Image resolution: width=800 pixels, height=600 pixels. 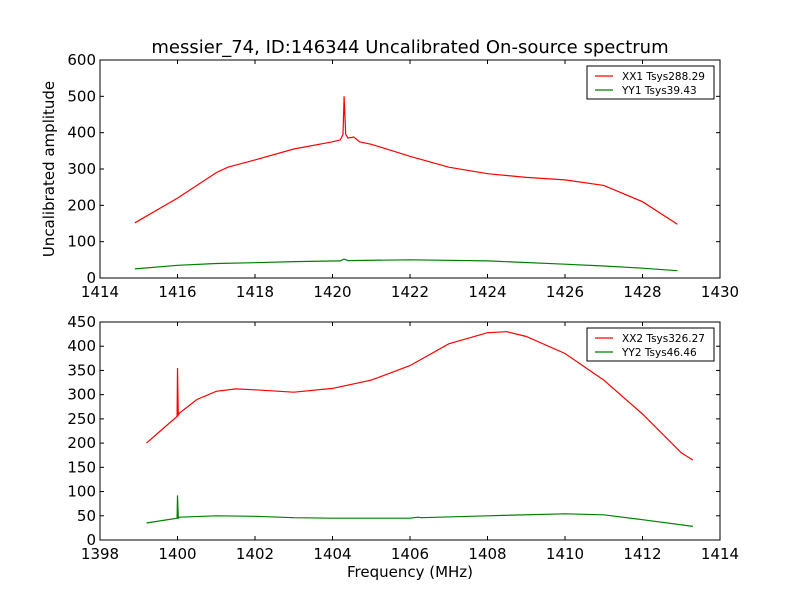 I want to click on y-tick-label: 350, so click(x=81, y=370).